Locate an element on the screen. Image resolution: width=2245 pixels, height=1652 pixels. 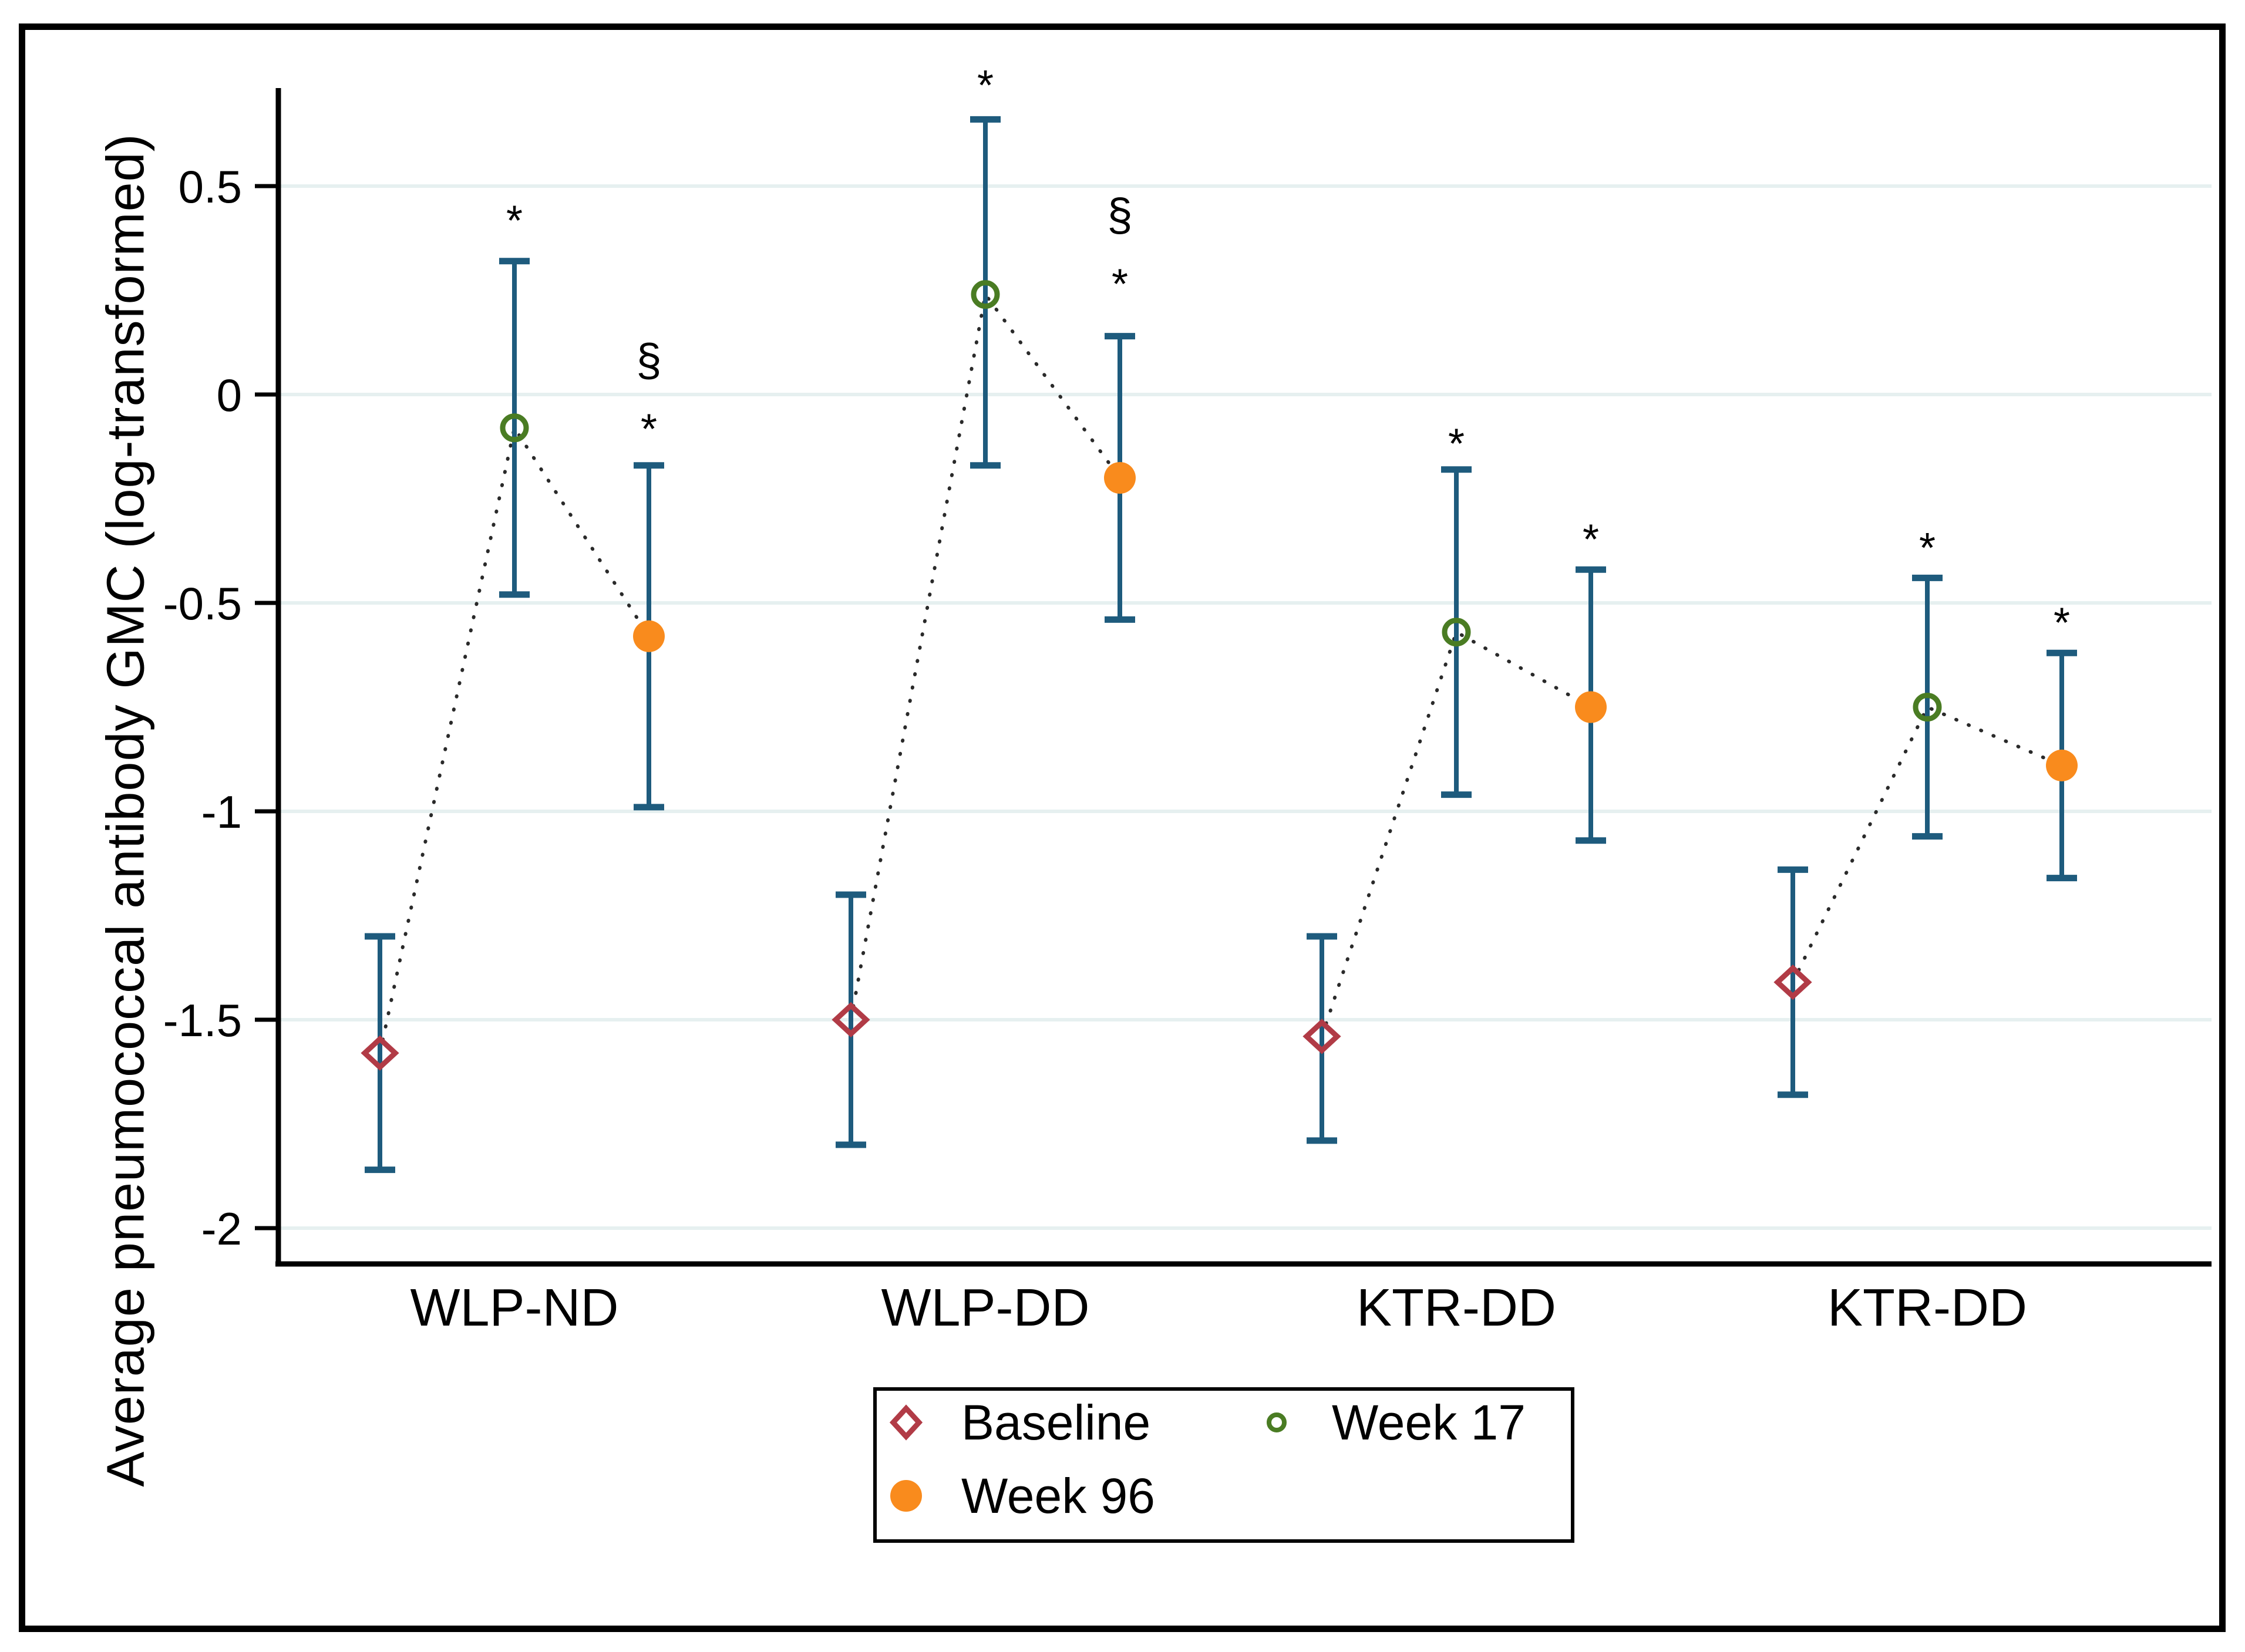
legend-item-week17: Week 17 is located at coordinates (1391, 1422).